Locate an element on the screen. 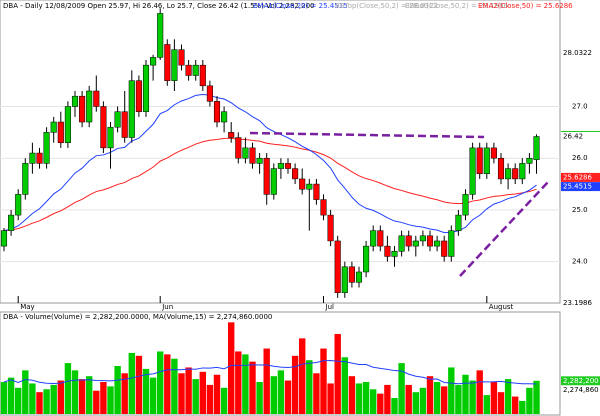 The height and width of the screenshot is (416, 600). y-tick-label: 27.0 is located at coordinates (580, 107).